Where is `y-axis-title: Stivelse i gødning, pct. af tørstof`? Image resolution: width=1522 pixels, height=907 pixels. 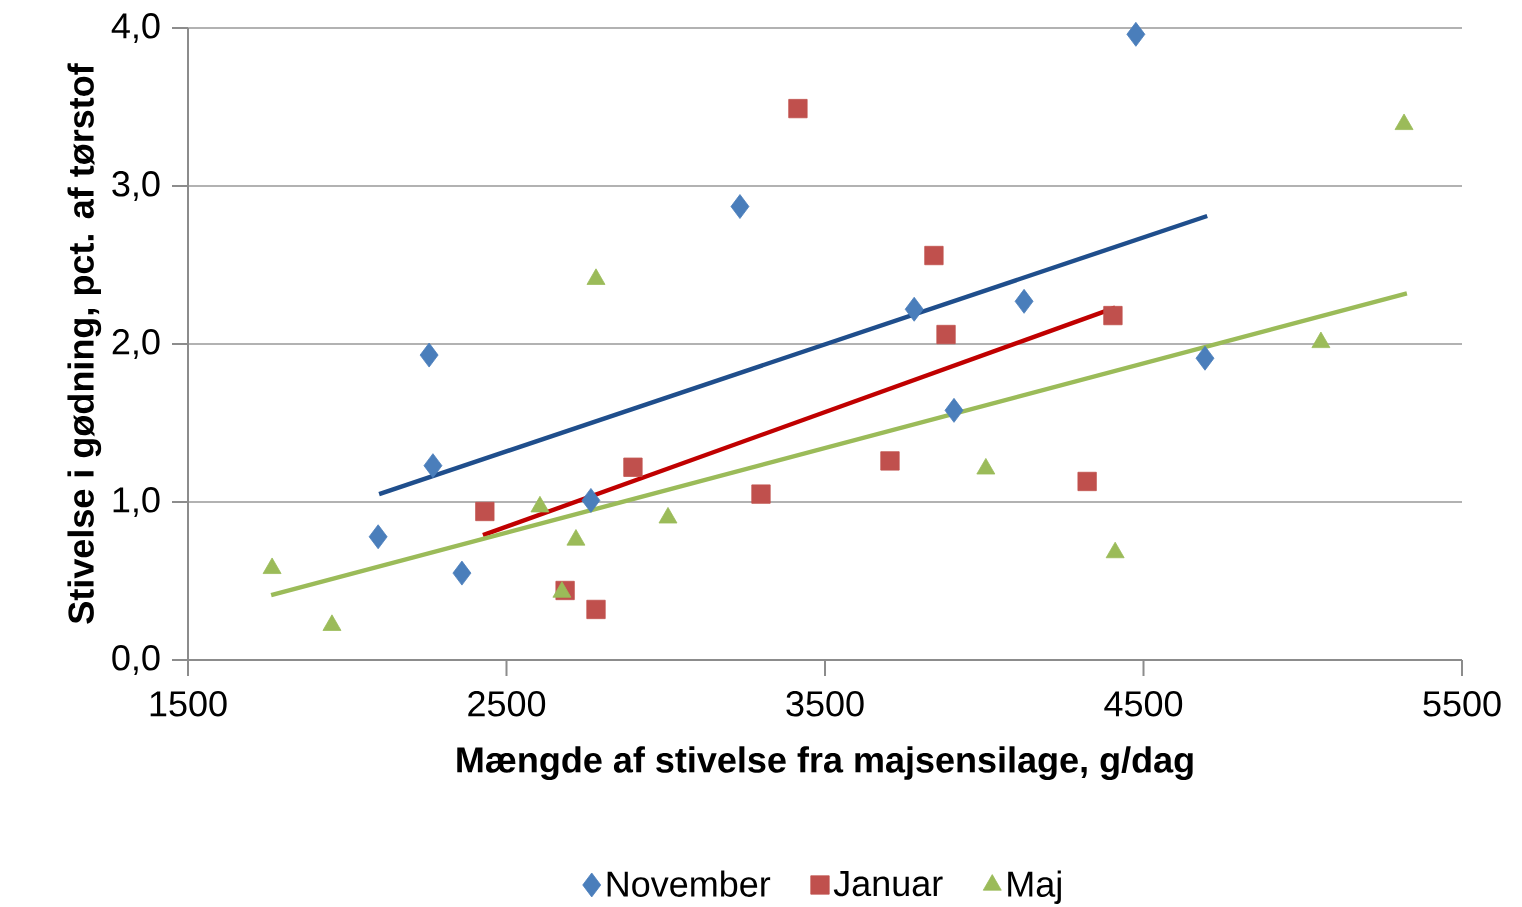 y-axis-title: Stivelse i gødning, pct. af tørstof is located at coordinates (84, 343).